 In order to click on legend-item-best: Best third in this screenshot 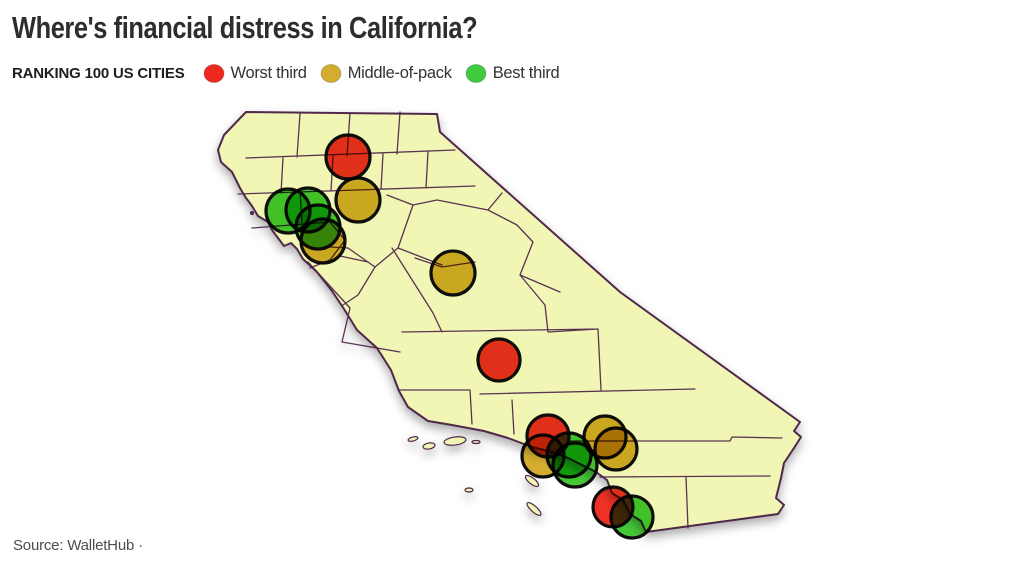, I will do `click(512, 73)`.